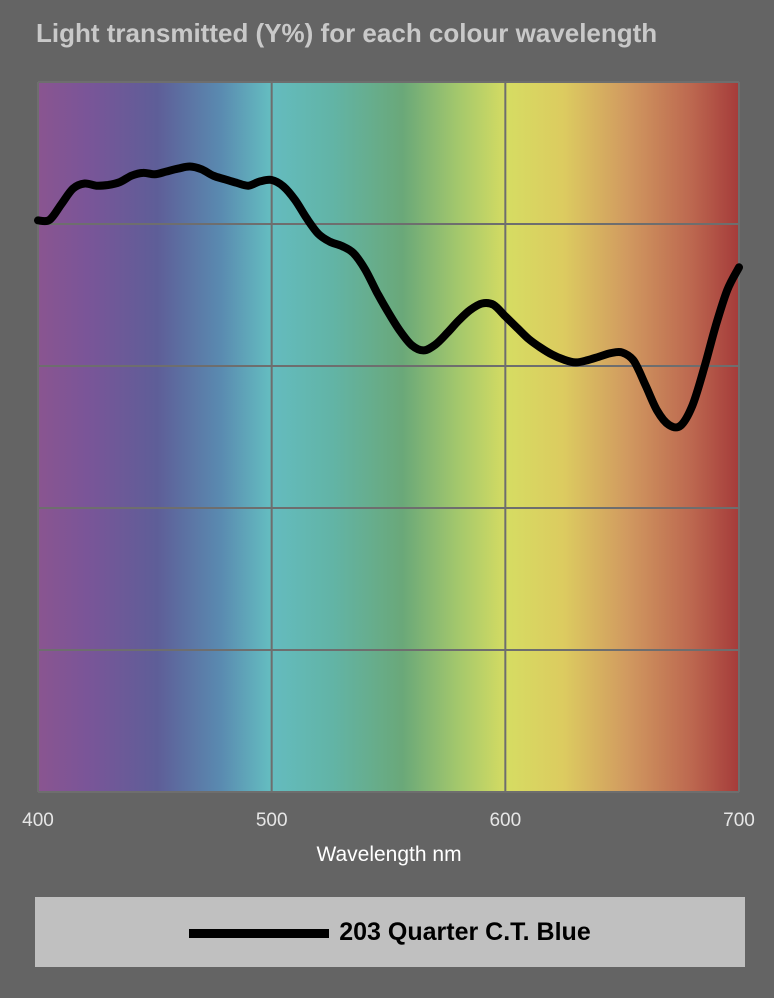  Describe the element at coordinates (465, 931) in the screenshot. I see `legend-label: 203 Quarter C.T. Blue` at that location.